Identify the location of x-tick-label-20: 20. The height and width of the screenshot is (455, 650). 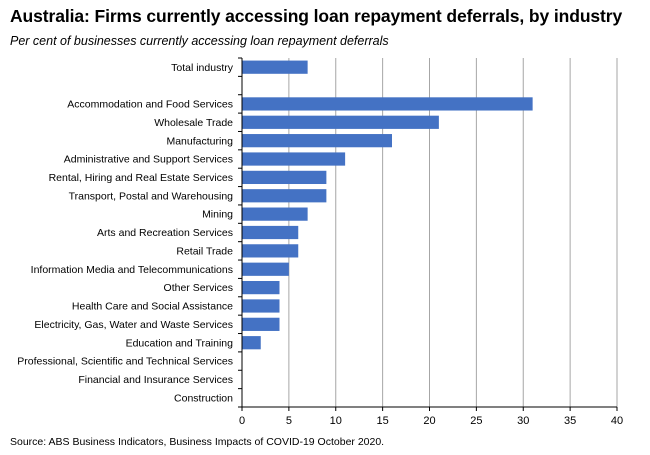
(429, 421).